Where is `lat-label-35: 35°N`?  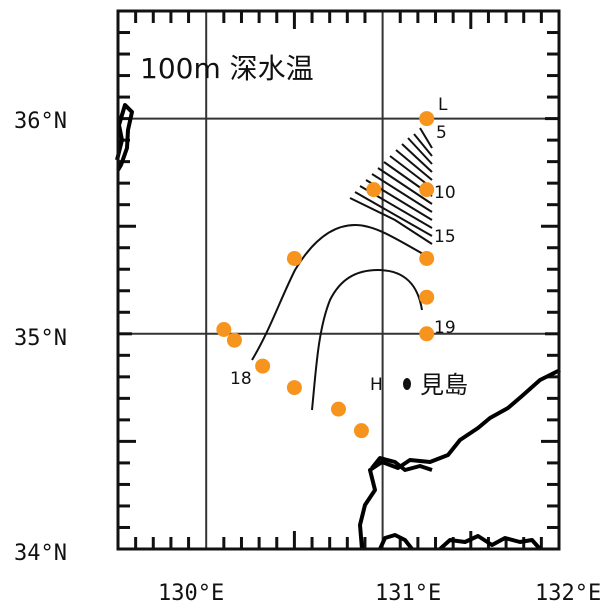
lat-label-35: 35°N is located at coordinates (40, 338).